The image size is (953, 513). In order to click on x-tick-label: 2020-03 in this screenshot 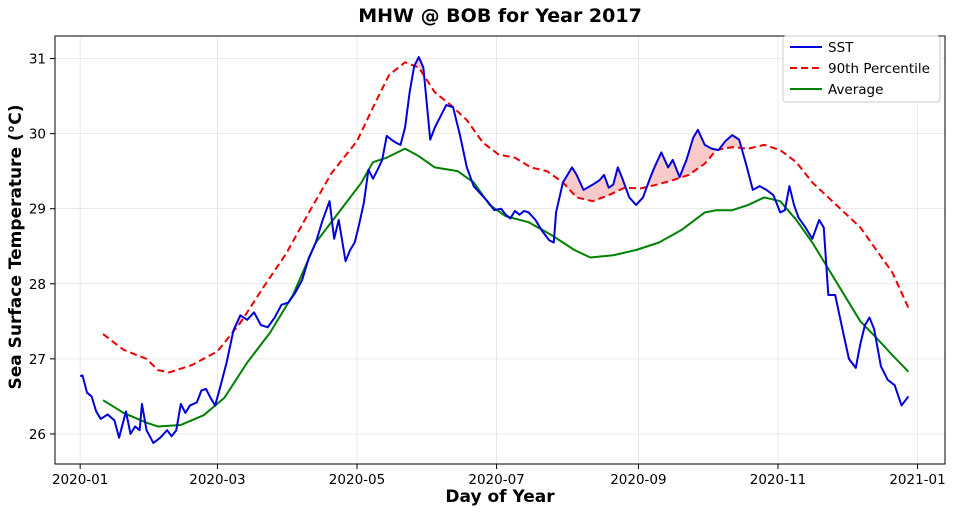, I will do `click(217, 480)`.